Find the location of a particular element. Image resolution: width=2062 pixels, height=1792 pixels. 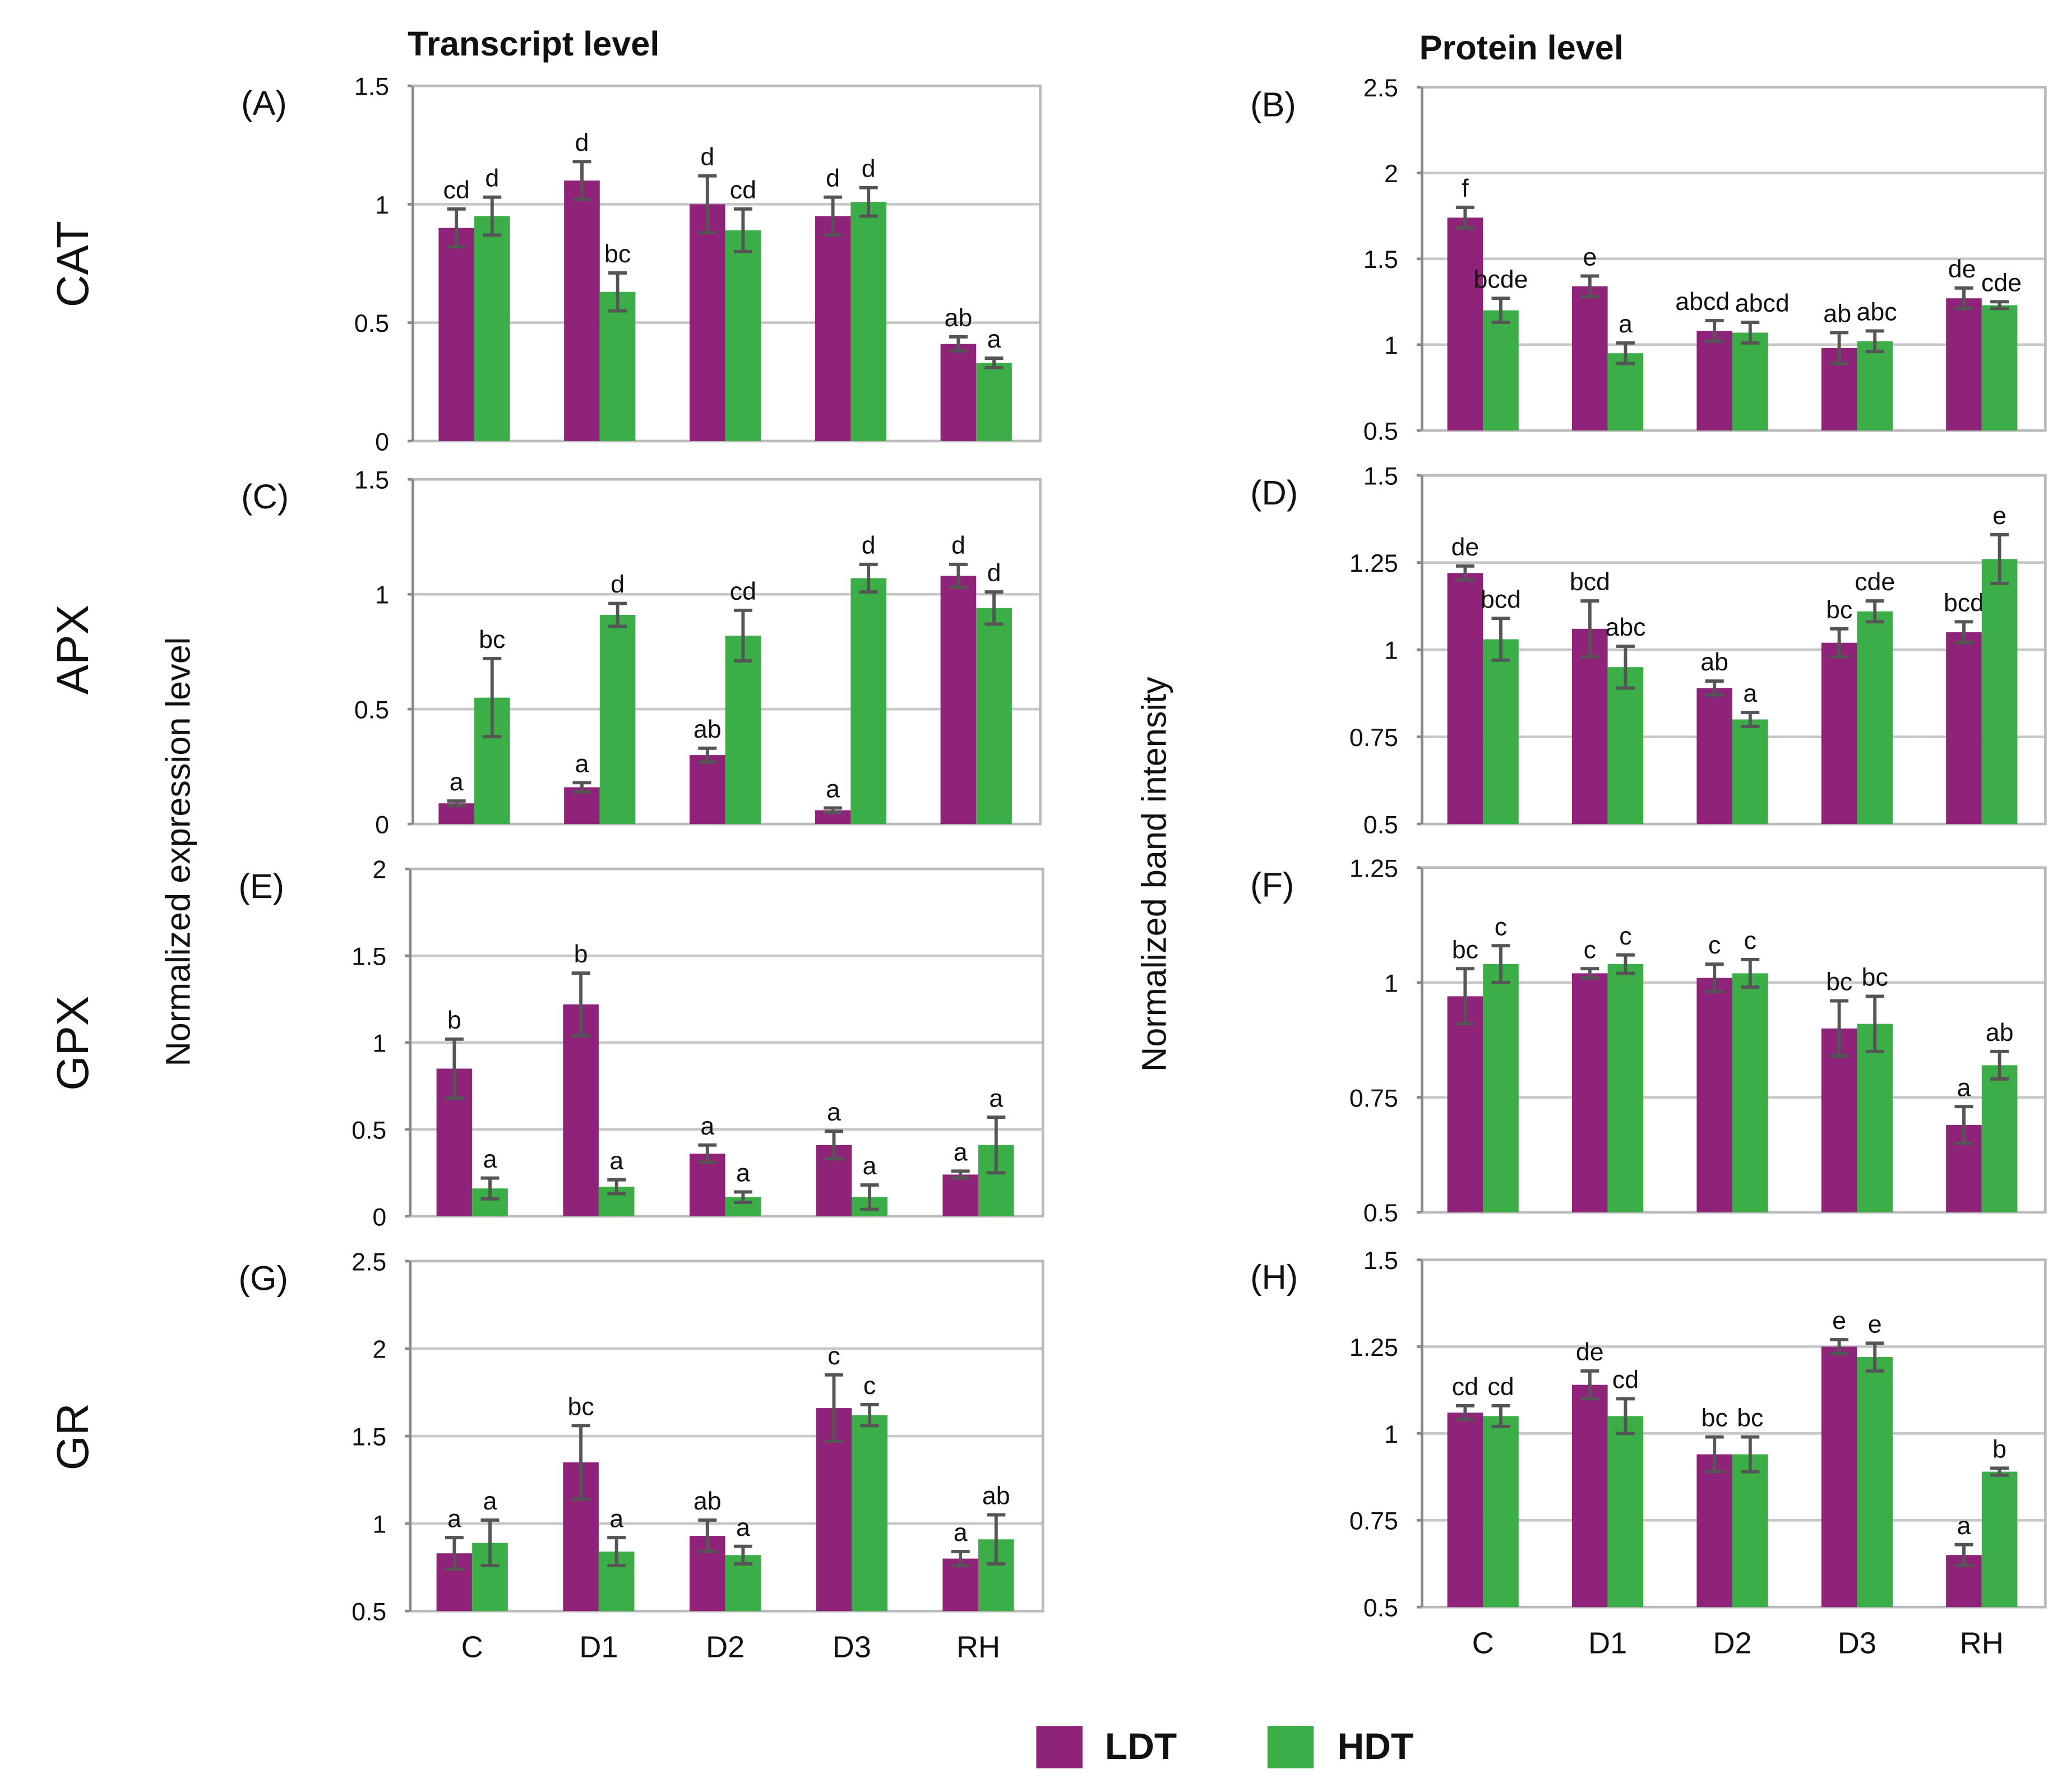

significance-letter: abc is located at coordinates (1625, 627).